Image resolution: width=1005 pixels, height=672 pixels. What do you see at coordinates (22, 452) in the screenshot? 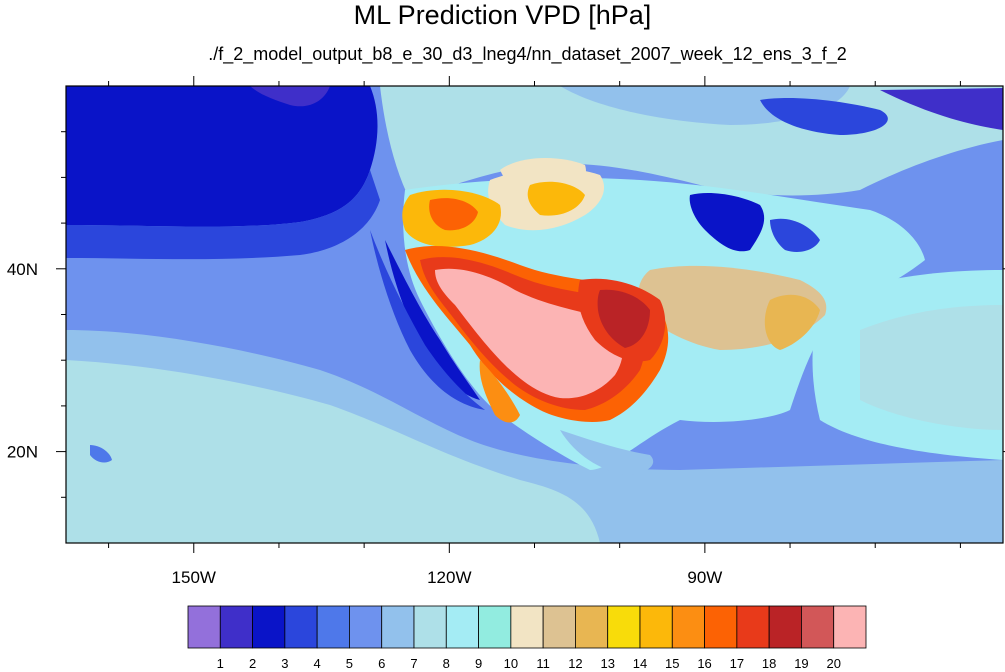
I see `lat-tick-label: 20N` at bounding box center [22, 452].